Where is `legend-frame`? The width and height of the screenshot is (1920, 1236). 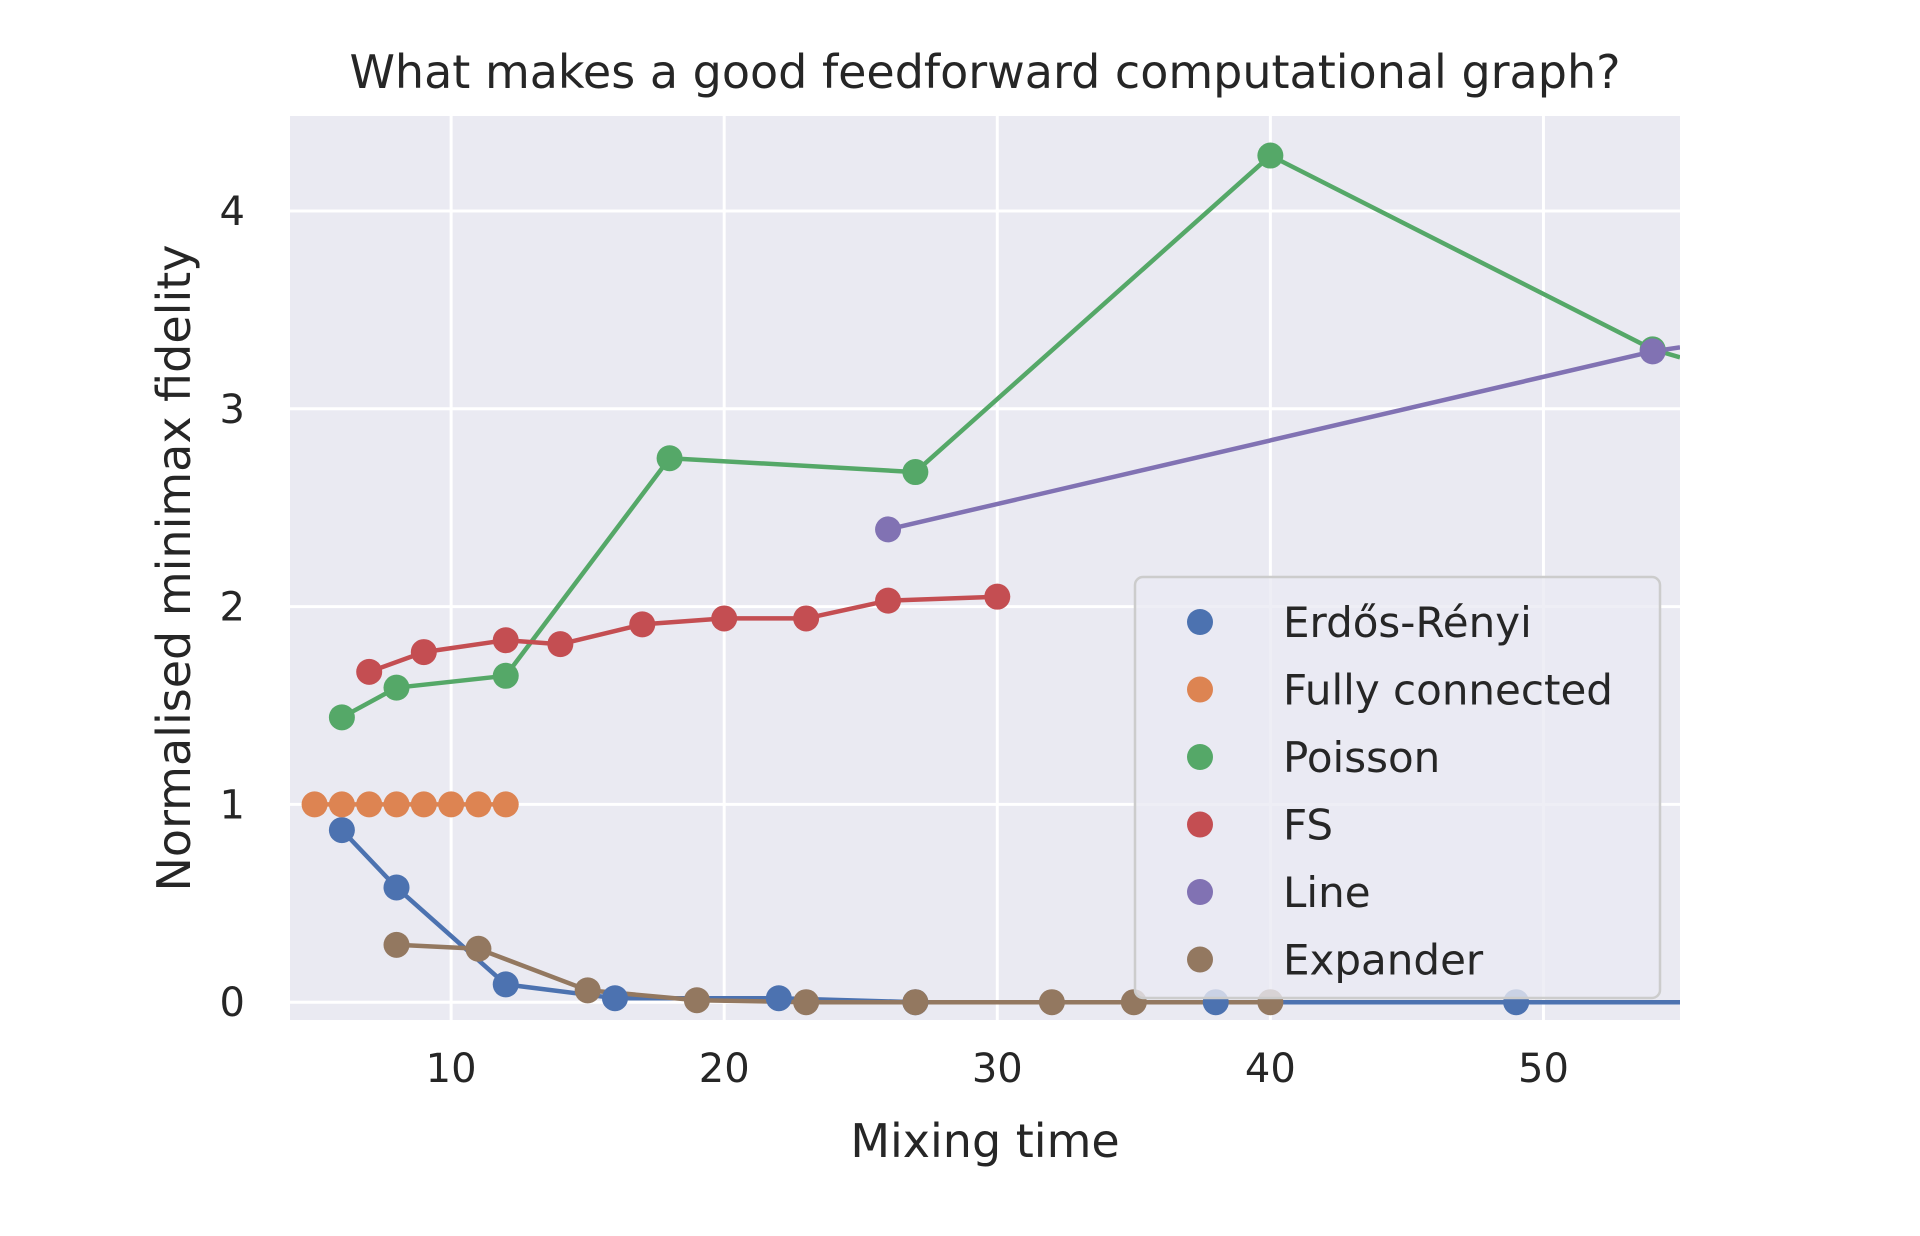
legend-frame is located at coordinates (1397, 787).